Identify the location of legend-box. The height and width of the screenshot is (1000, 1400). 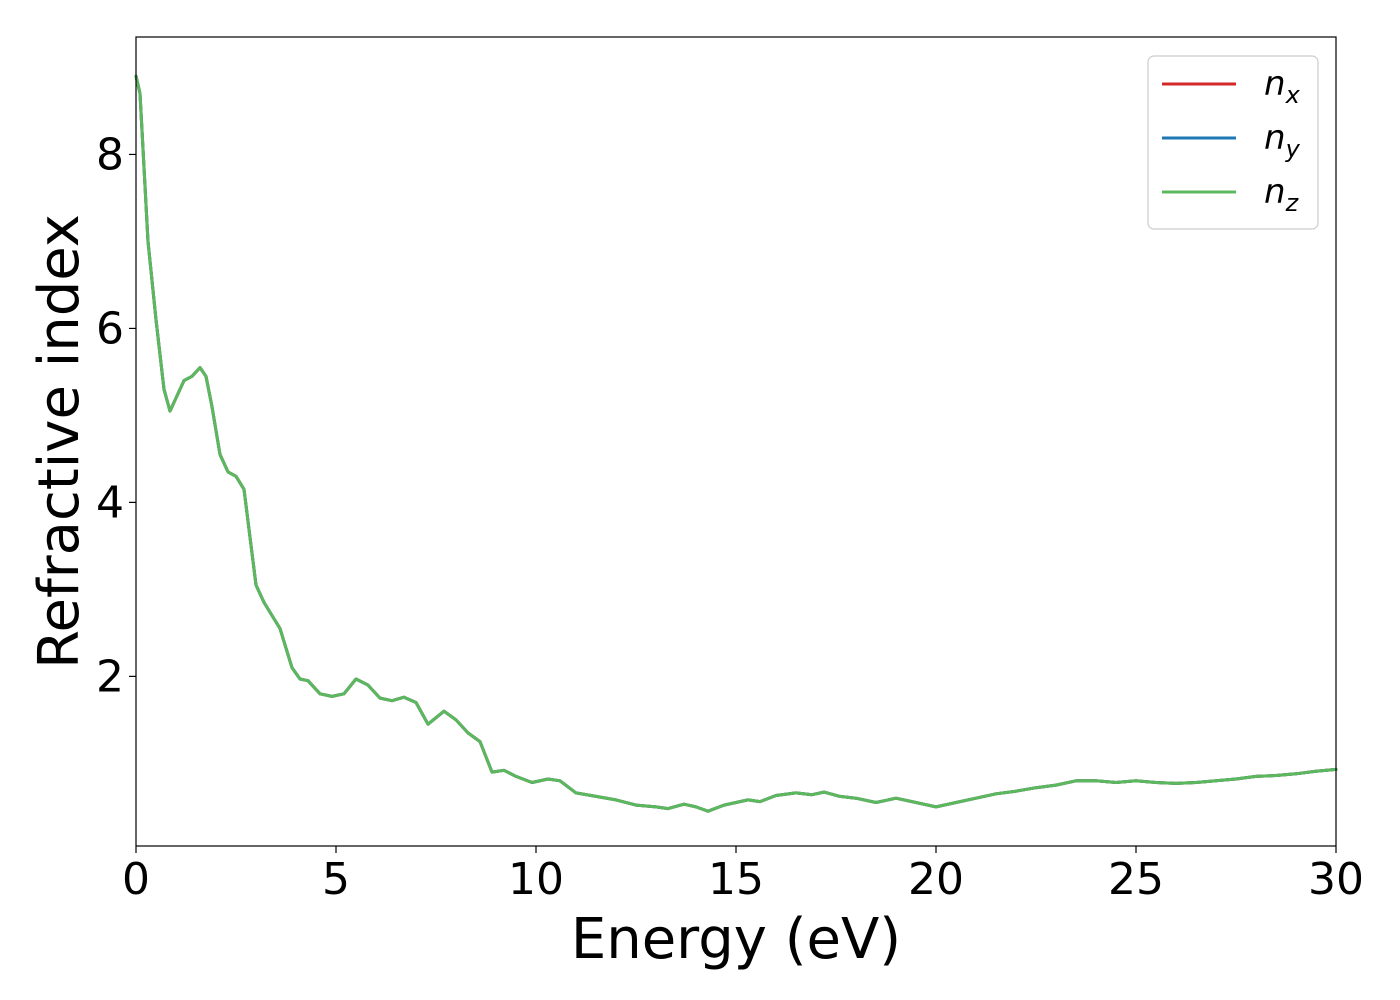
(1233, 142).